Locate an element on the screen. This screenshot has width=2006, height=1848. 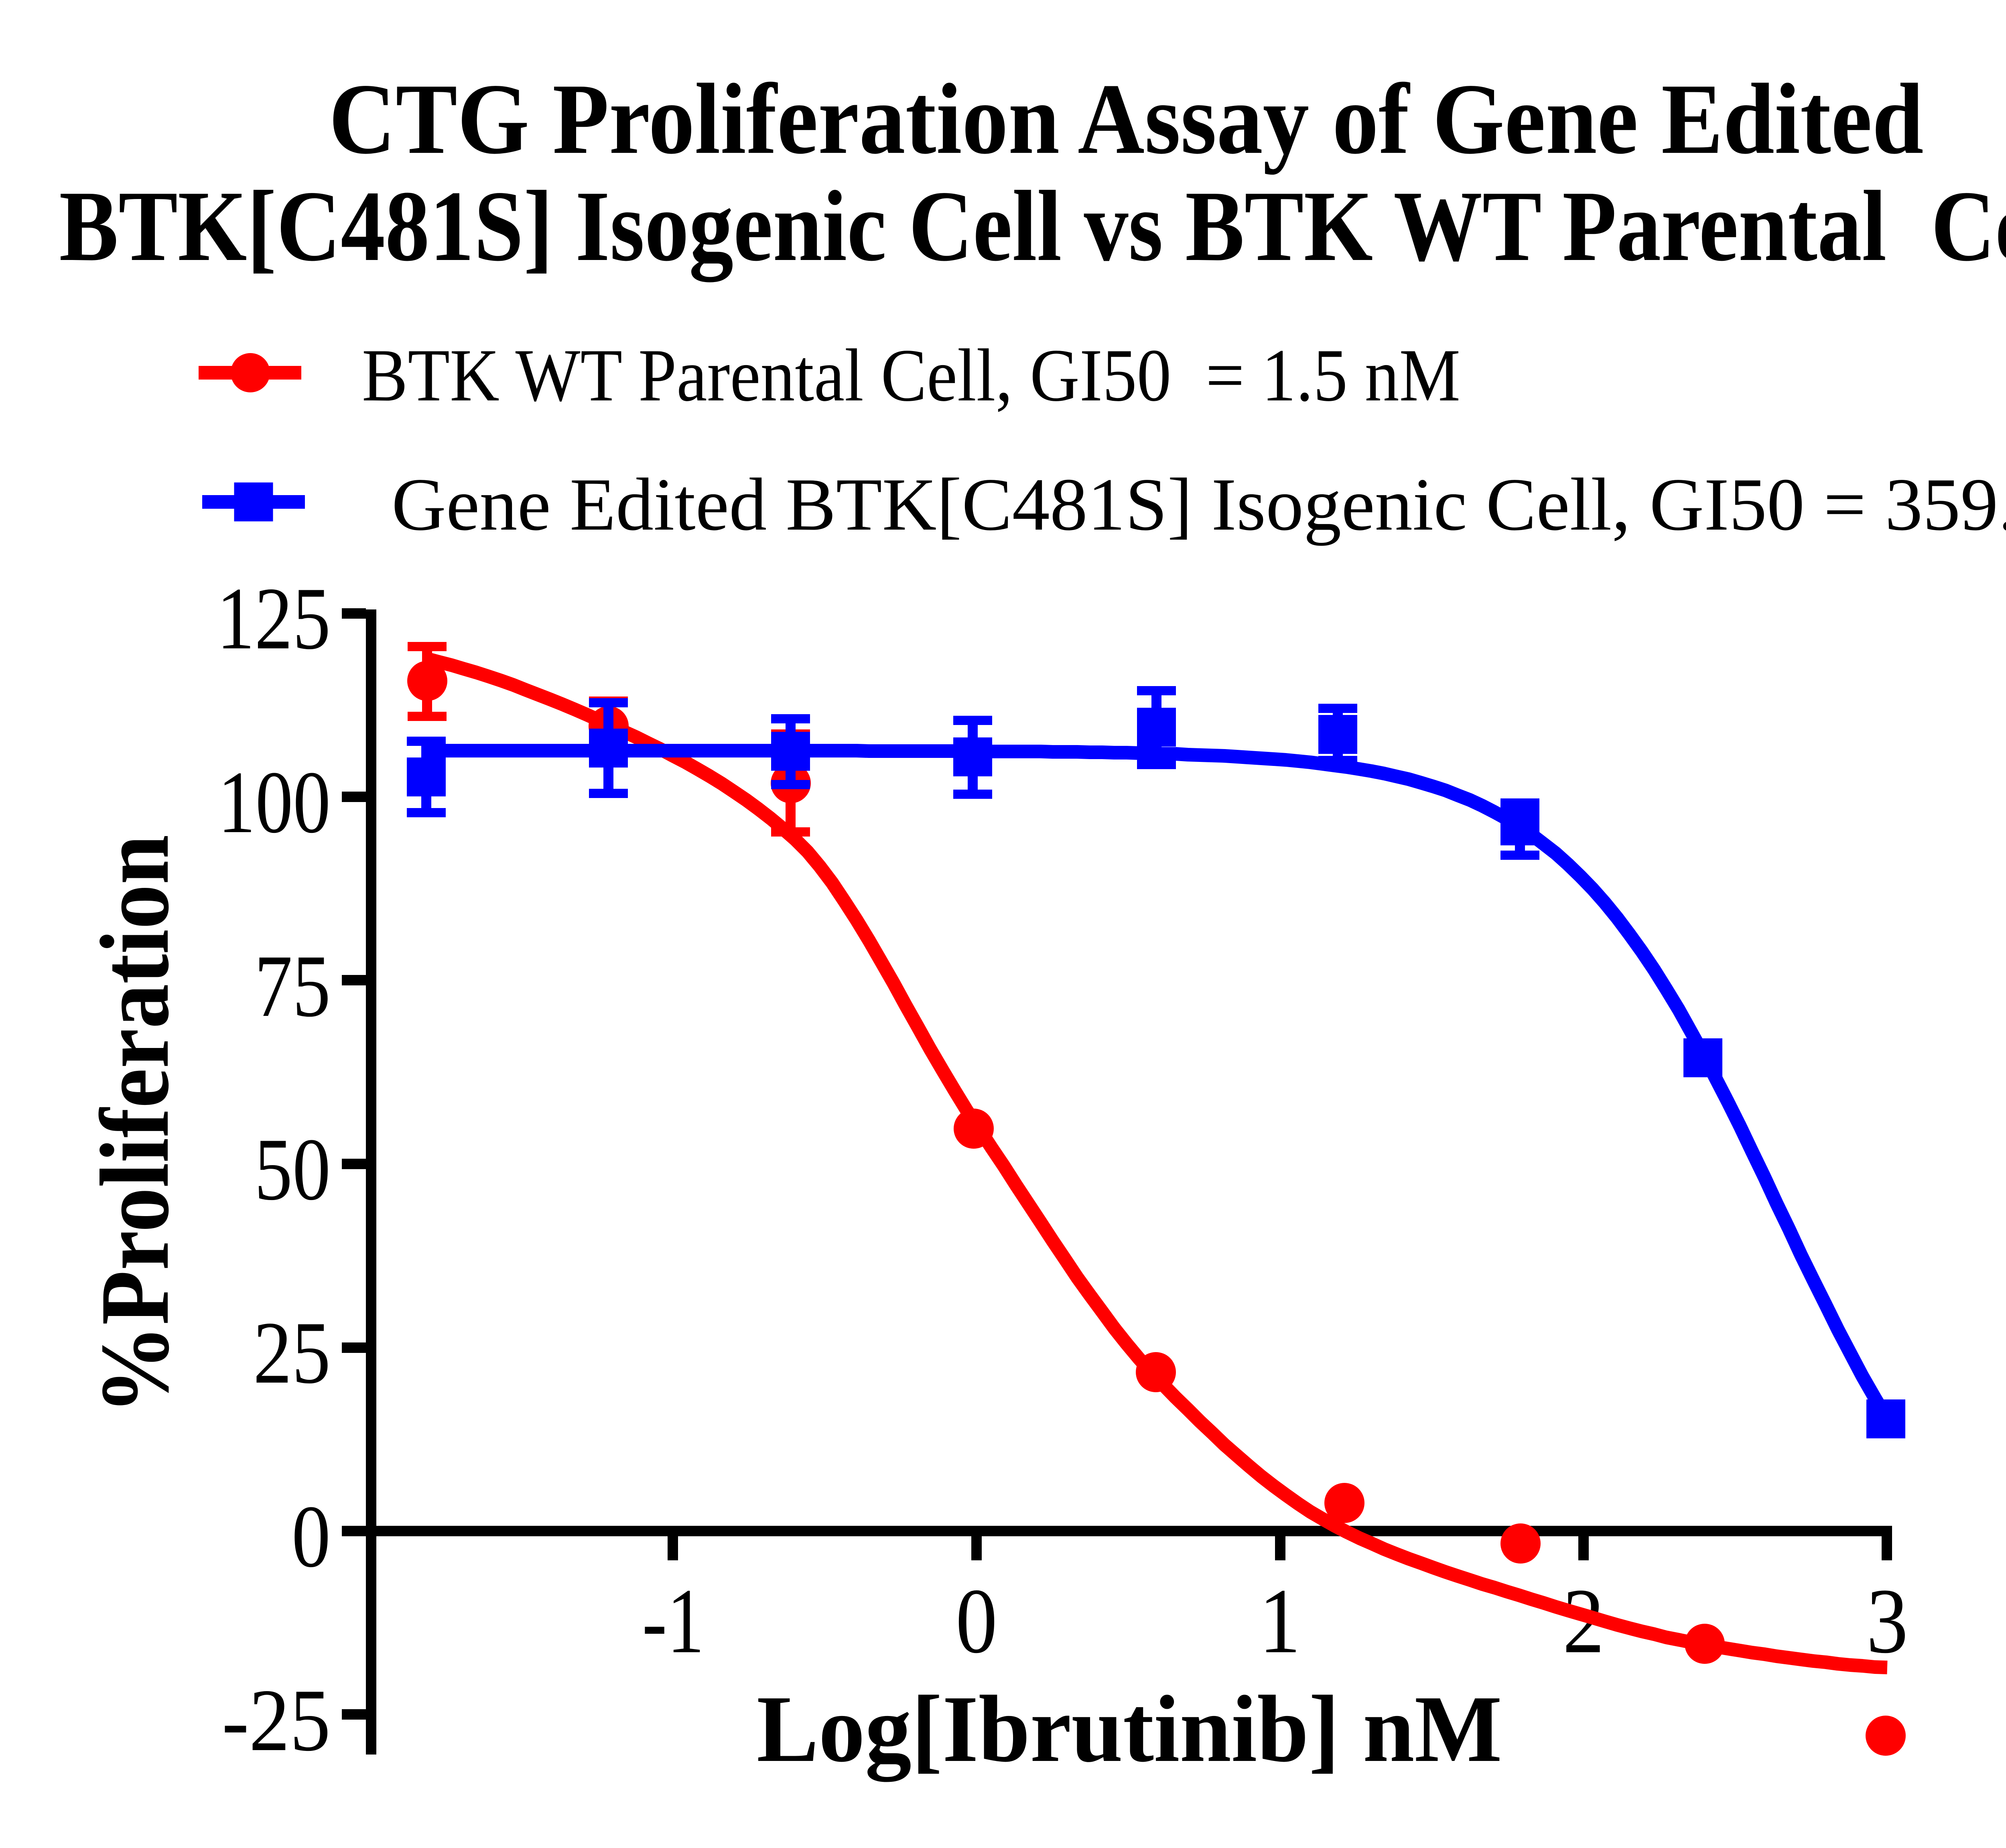
svg-text:BTK WT Parental Cell, GI50 =: BTK WT Parental Cell, GI50 = 1.5 nM is located at coordinates (911, 375).